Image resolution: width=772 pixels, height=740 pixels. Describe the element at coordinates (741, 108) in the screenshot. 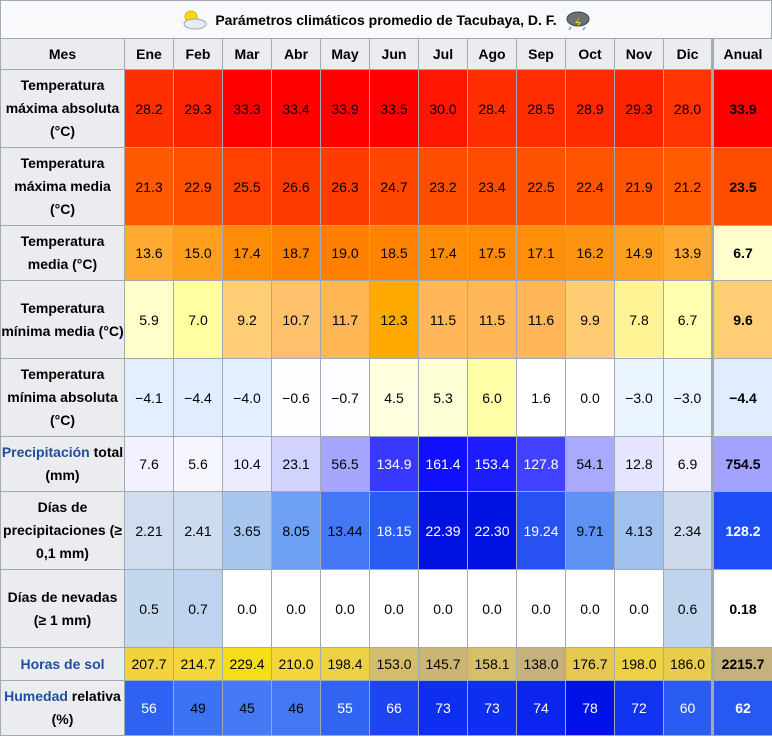

I see `annual-cell: 33.9` at that location.